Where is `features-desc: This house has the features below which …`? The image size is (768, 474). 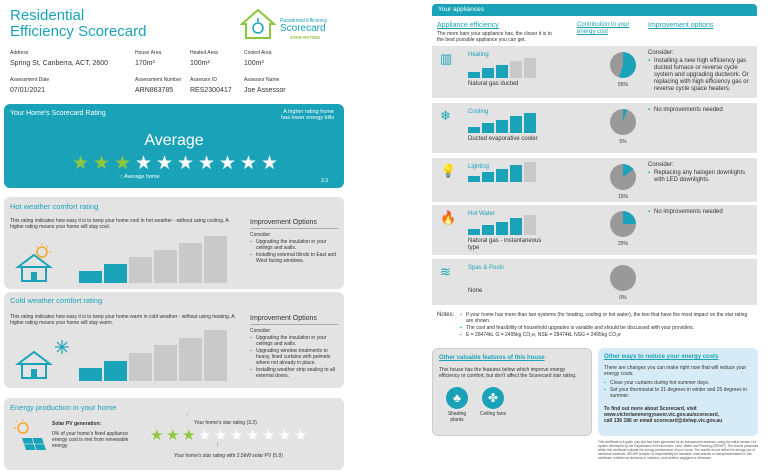 features-desc: This house has the features below which … is located at coordinates (508, 373).